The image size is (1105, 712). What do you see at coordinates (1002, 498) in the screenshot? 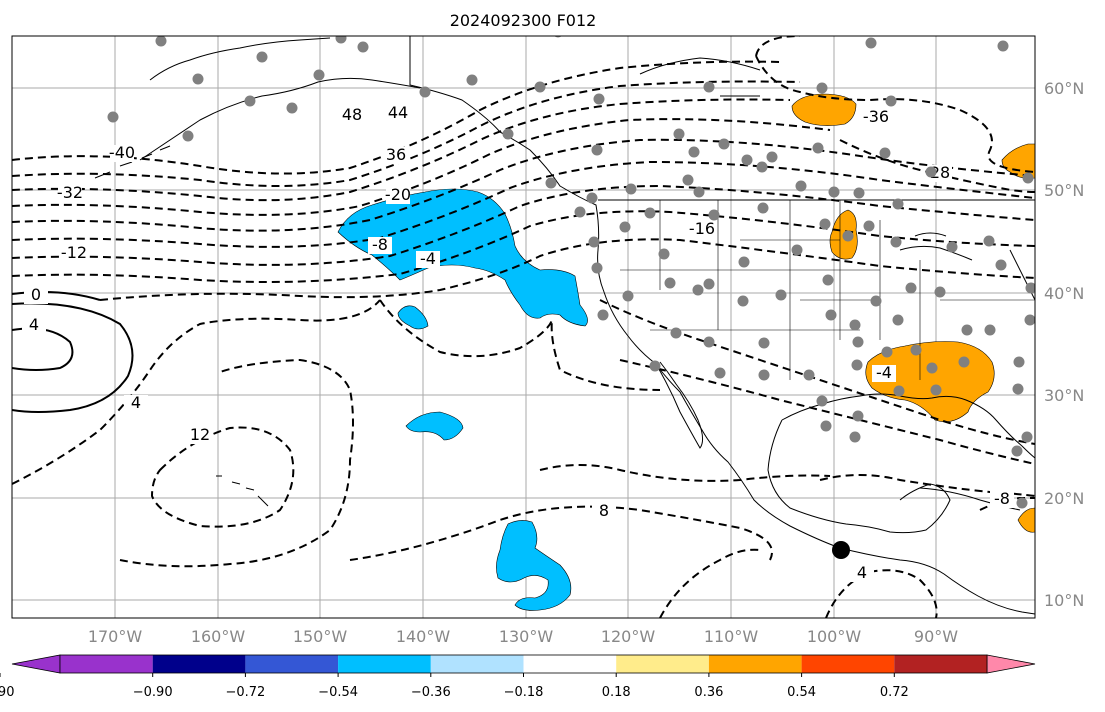
I see `contour-label: -8` at bounding box center [1002, 498].